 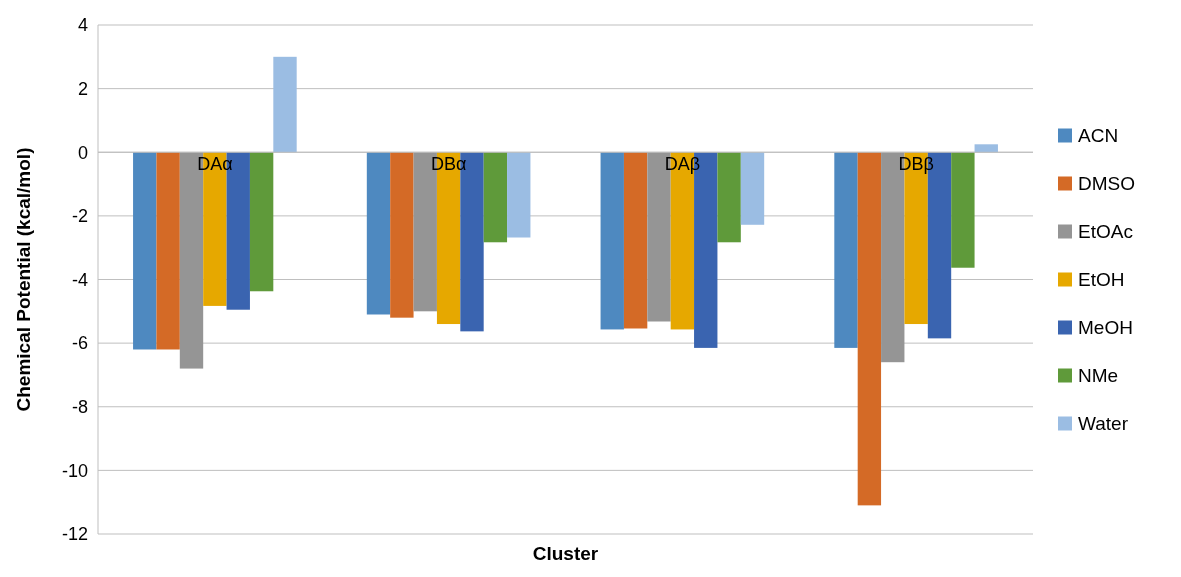 I want to click on x-axis-title: Cluster, so click(x=565, y=553).